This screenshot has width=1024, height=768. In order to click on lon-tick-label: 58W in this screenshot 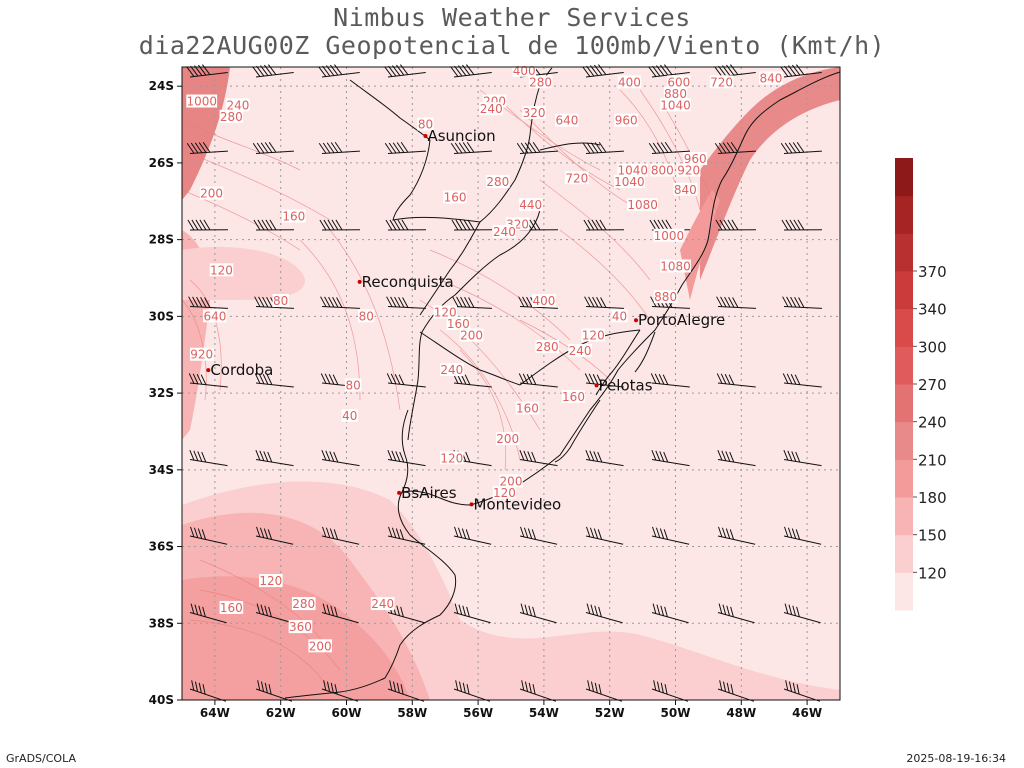, I will do `click(412, 713)`.